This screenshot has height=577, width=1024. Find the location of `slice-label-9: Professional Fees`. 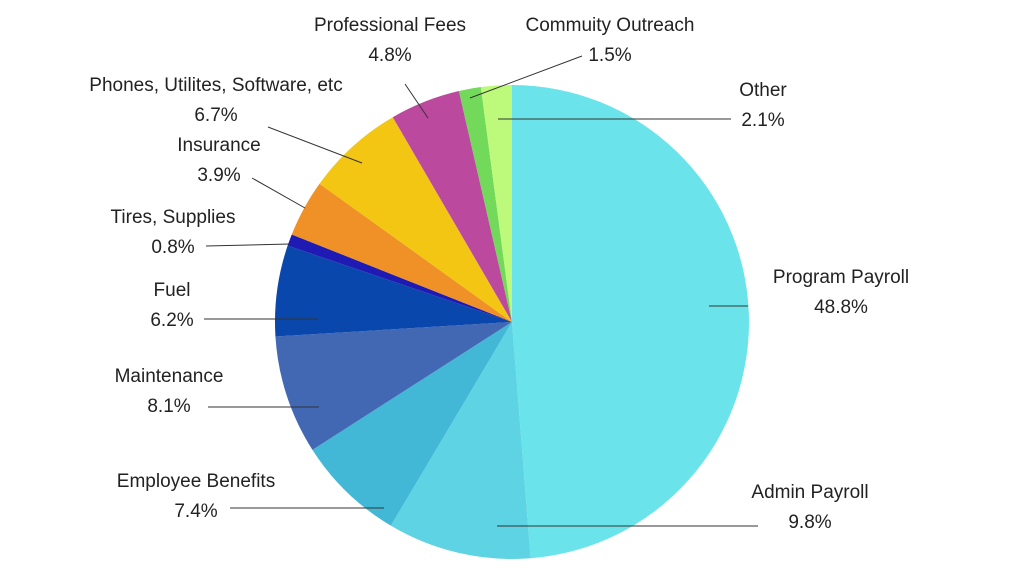

slice-label-9: Professional Fees is located at coordinates (390, 25).